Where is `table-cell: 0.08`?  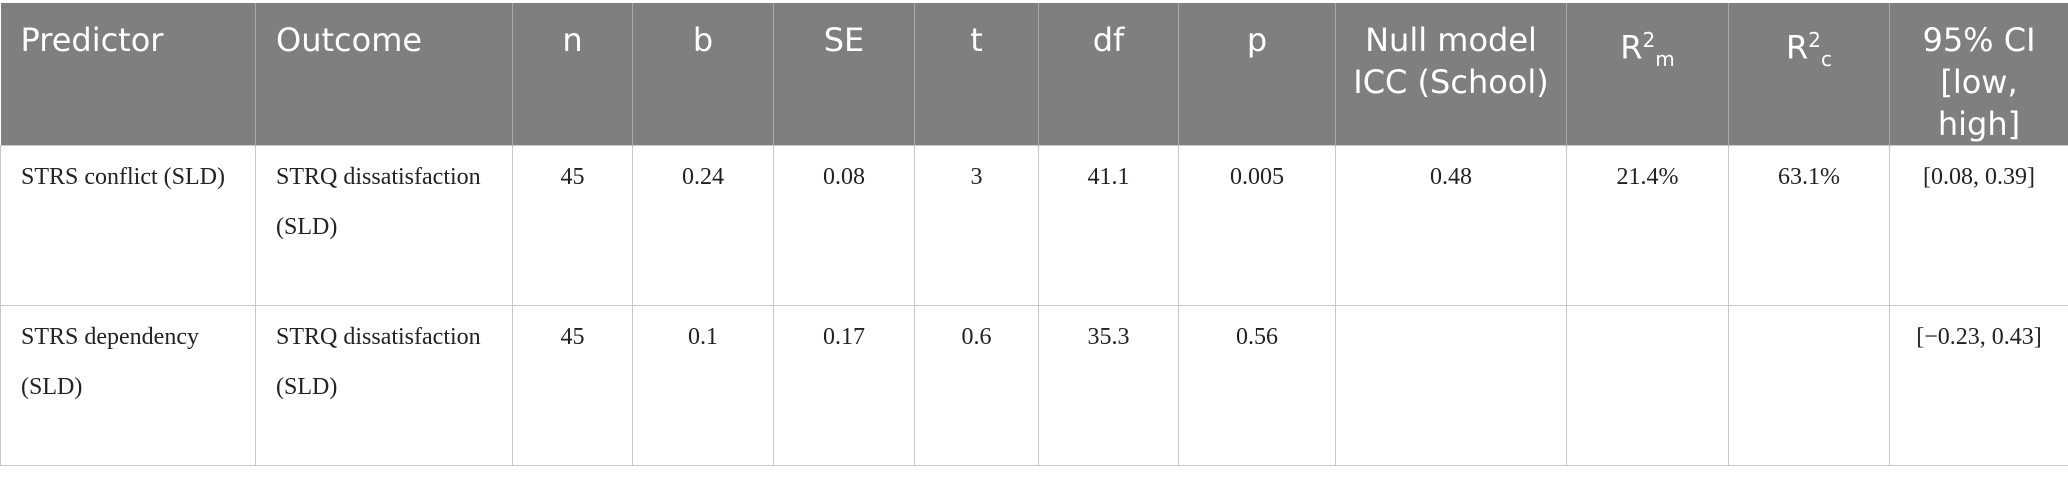 table-cell: 0.08 is located at coordinates (844, 226).